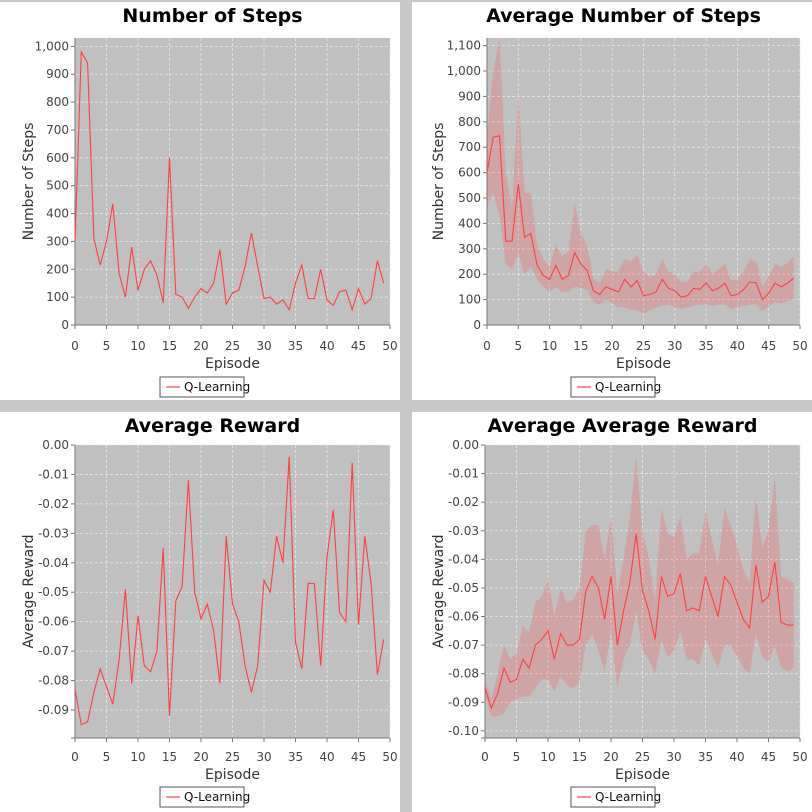 The image size is (812, 812). Describe the element at coordinates (465, 445) in the screenshot. I see `y-tick-label: 0.00` at that location.